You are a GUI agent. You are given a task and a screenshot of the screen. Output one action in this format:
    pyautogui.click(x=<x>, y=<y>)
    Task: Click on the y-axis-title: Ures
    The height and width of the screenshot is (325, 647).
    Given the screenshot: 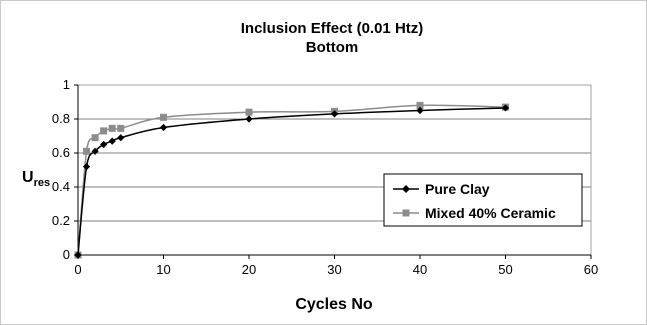 What is the action you would take?
    pyautogui.click(x=36, y=179)
    